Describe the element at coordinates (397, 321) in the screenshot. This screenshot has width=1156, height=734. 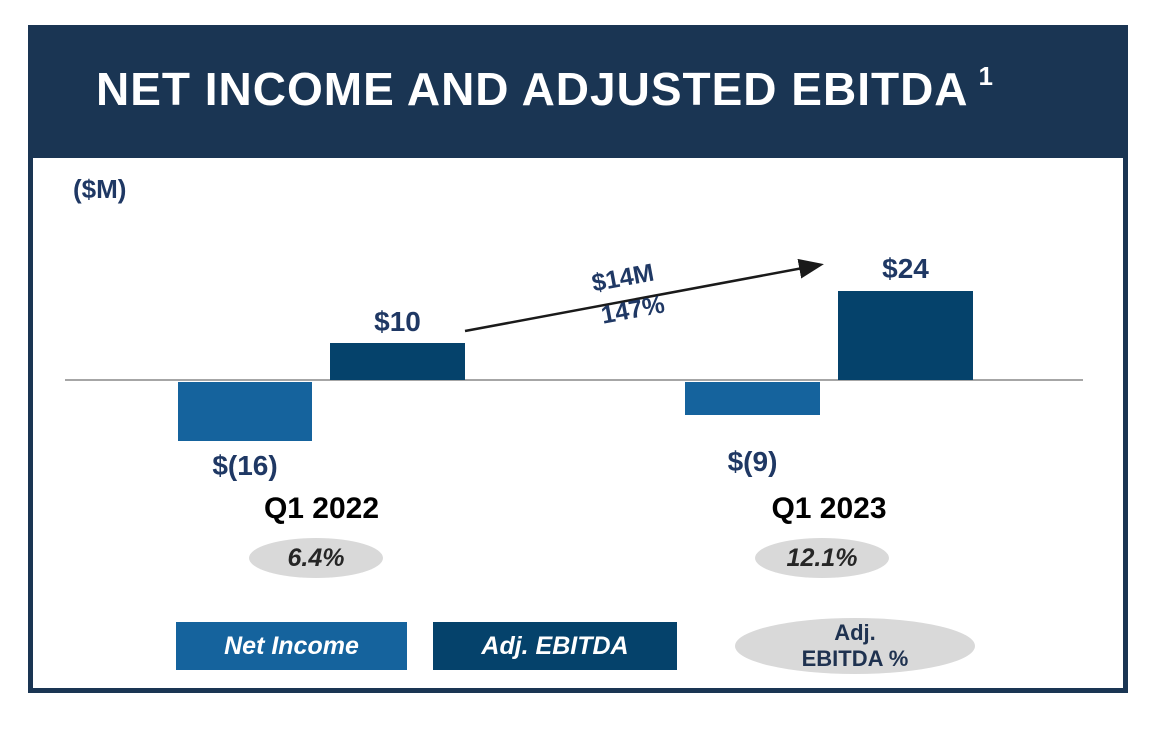
I see `value-label-adj-ebitda-q1-2022: $10` at that location.